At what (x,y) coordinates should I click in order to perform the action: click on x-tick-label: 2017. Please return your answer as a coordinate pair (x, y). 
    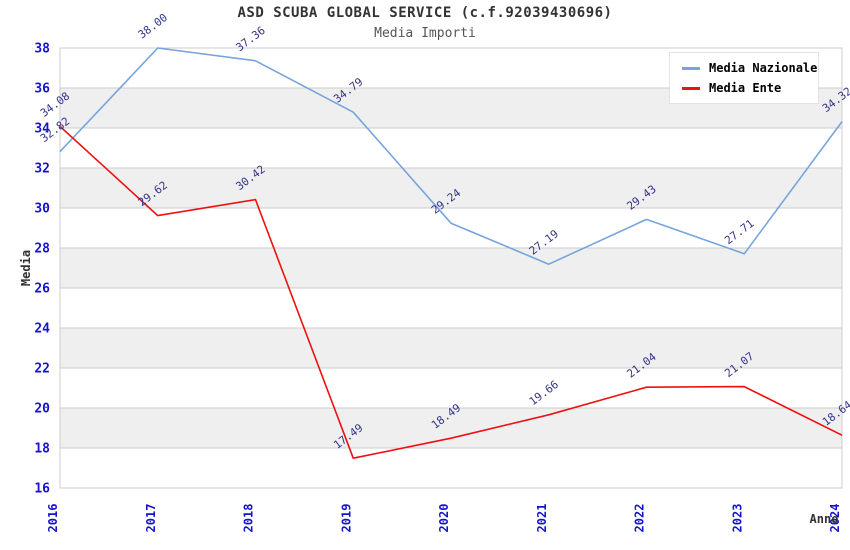
    Looking at the image, I should click on (151, 518).